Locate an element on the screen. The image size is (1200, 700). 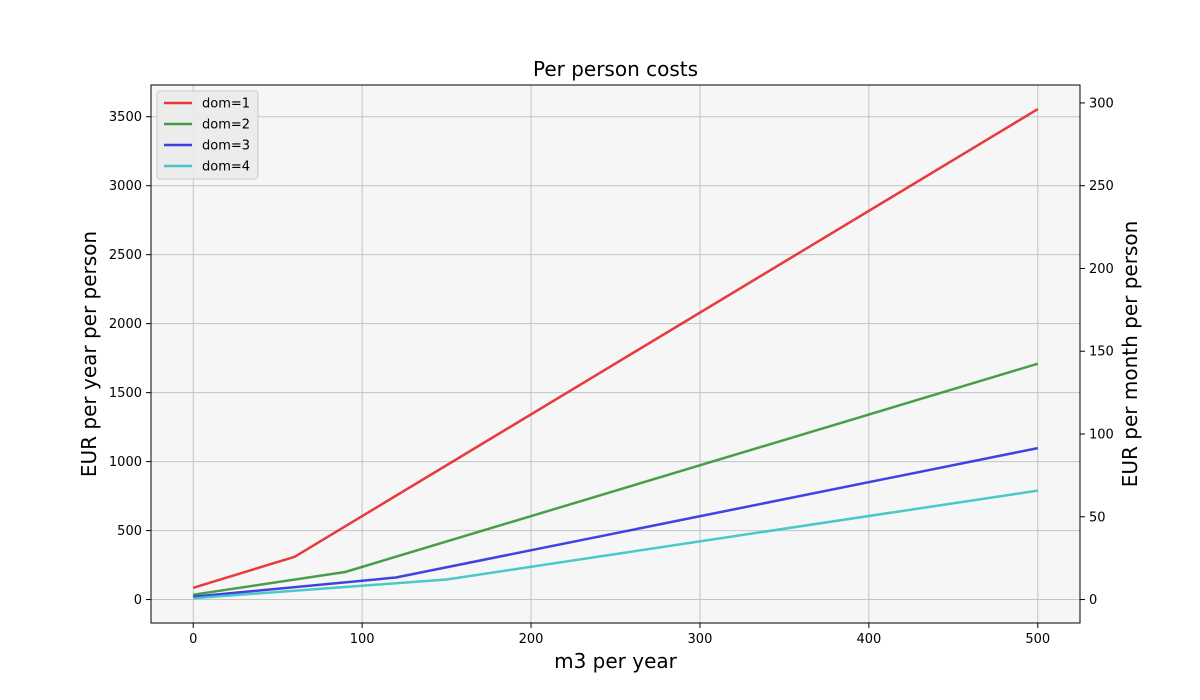
y-tick-label: 500 is located at coordinates (129, 531).